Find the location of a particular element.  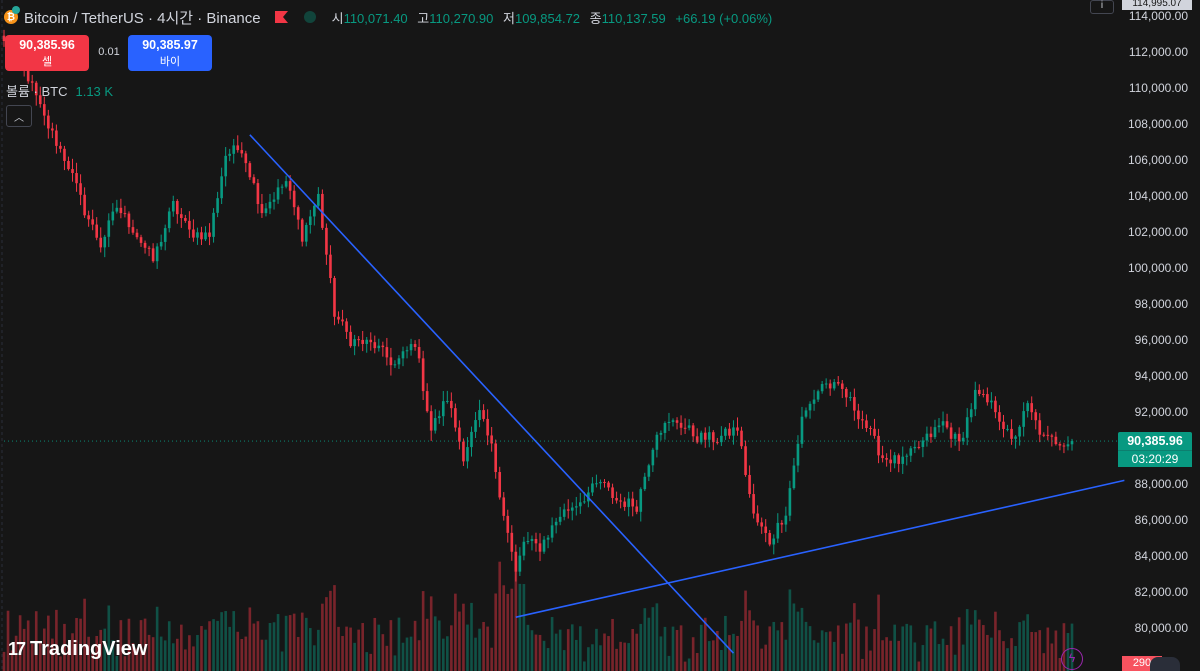

info-icon: i is located at coordinates (1102, 7).